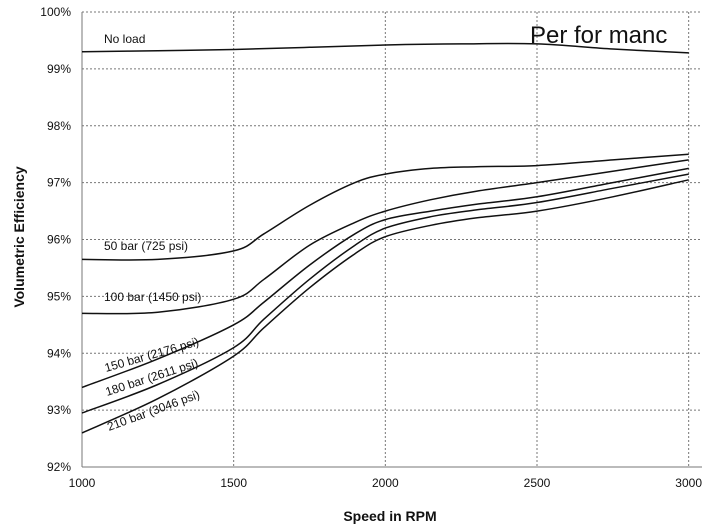 The width and height of the screenshot is (702, 529). I want to click on x-tick-label: 3000, so click(688, 483).